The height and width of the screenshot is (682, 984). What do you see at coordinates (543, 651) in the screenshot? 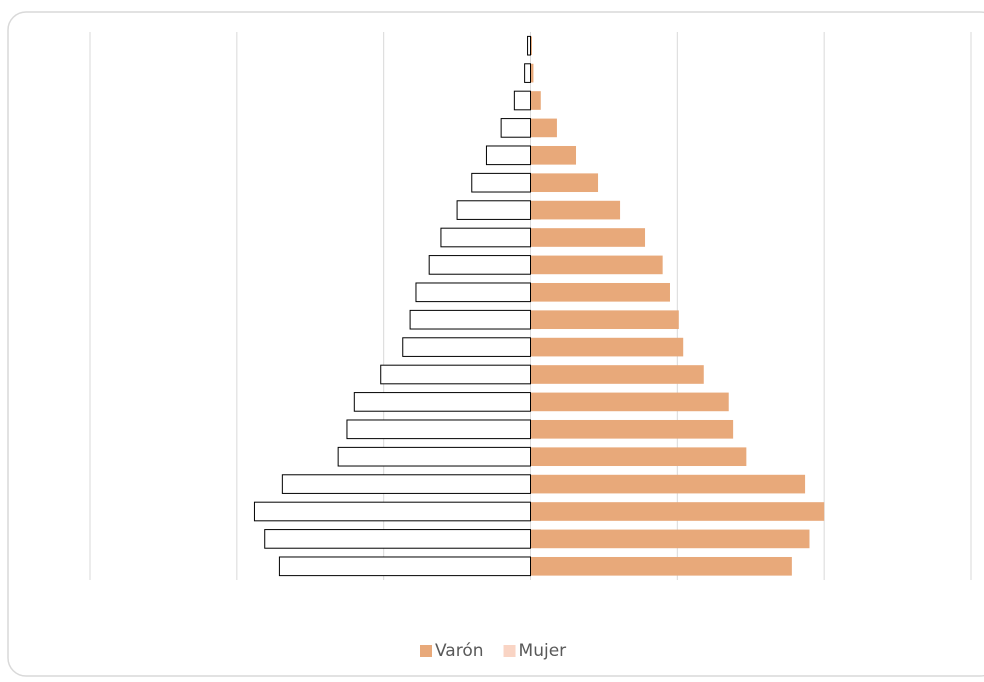
I see `legend-label: Mujer` at bounding box center [543, 651].